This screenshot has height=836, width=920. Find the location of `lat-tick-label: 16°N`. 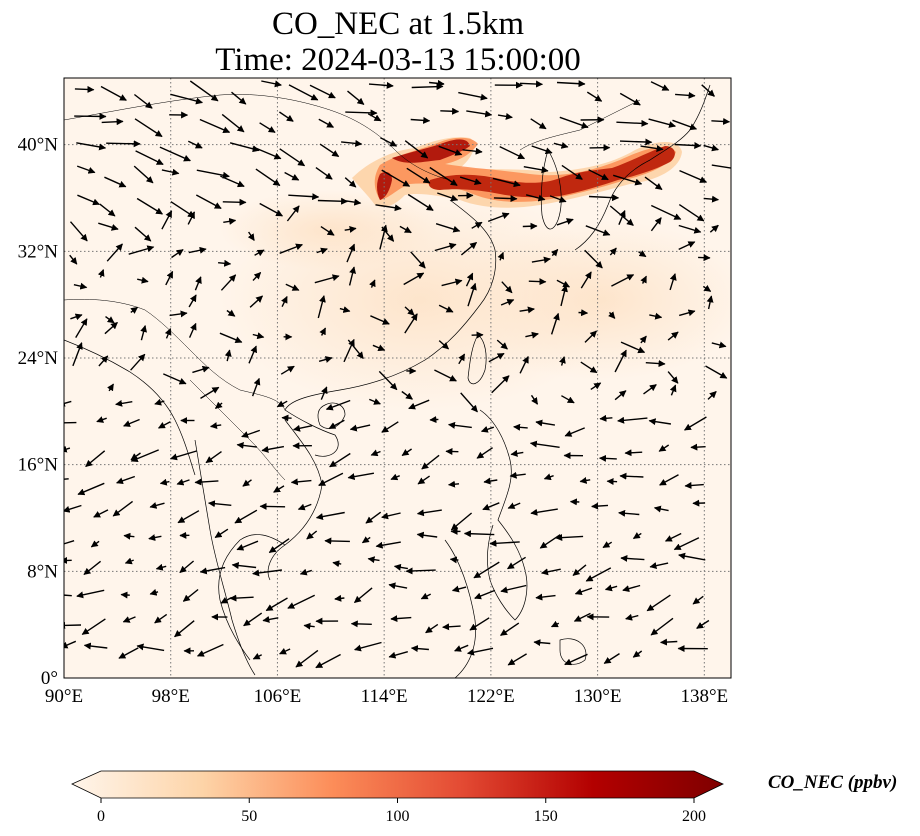

lat-tick-label: 16°N is located at coordinates (38, 465).